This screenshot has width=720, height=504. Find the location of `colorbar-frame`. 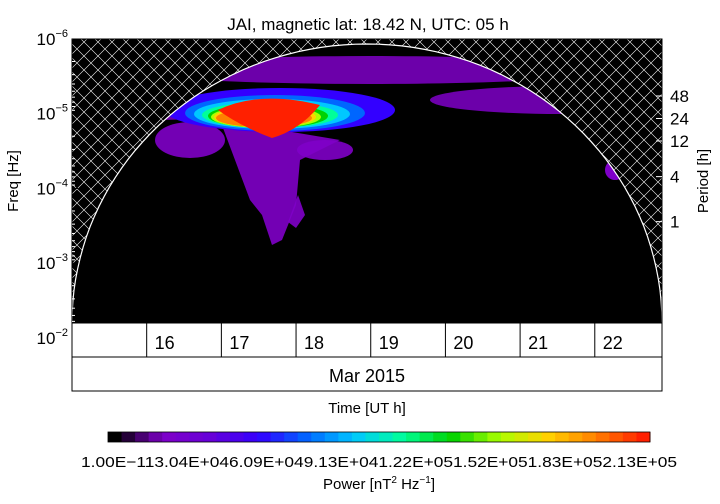

colorbar-frame is located at coordinates (379, 437).